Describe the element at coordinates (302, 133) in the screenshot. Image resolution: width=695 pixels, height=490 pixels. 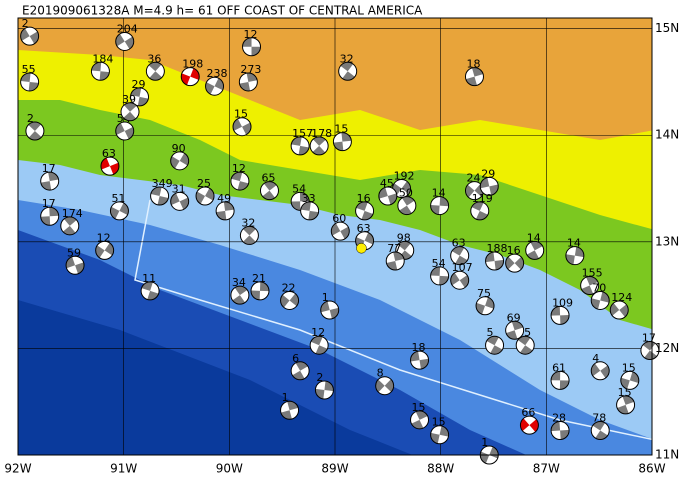
I see `depth-label: 157` at that location.